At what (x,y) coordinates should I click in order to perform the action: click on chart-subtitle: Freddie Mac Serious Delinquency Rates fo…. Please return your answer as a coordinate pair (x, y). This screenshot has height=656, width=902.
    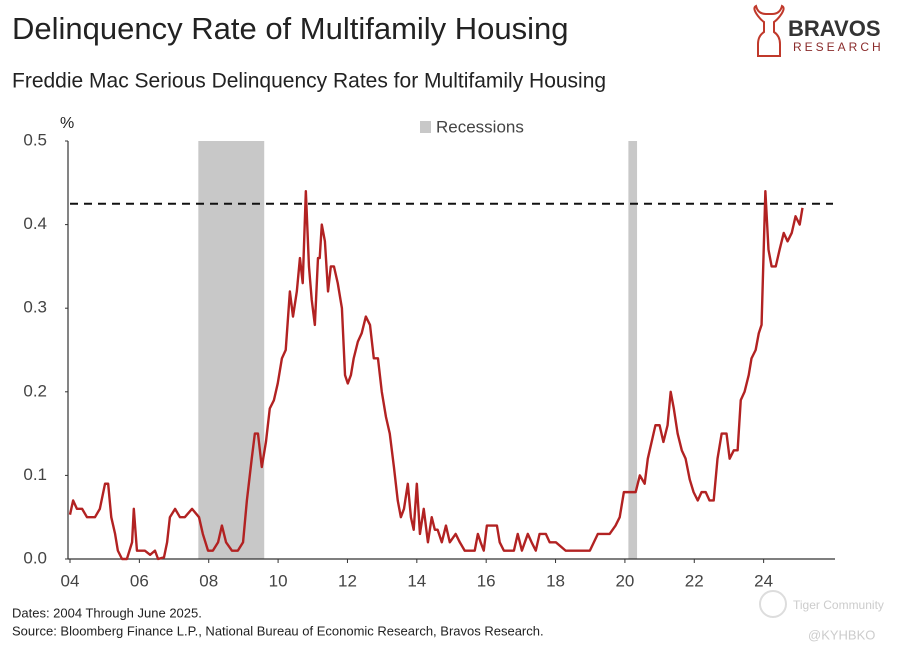
    Looking at the image, I should click on (309, 81).